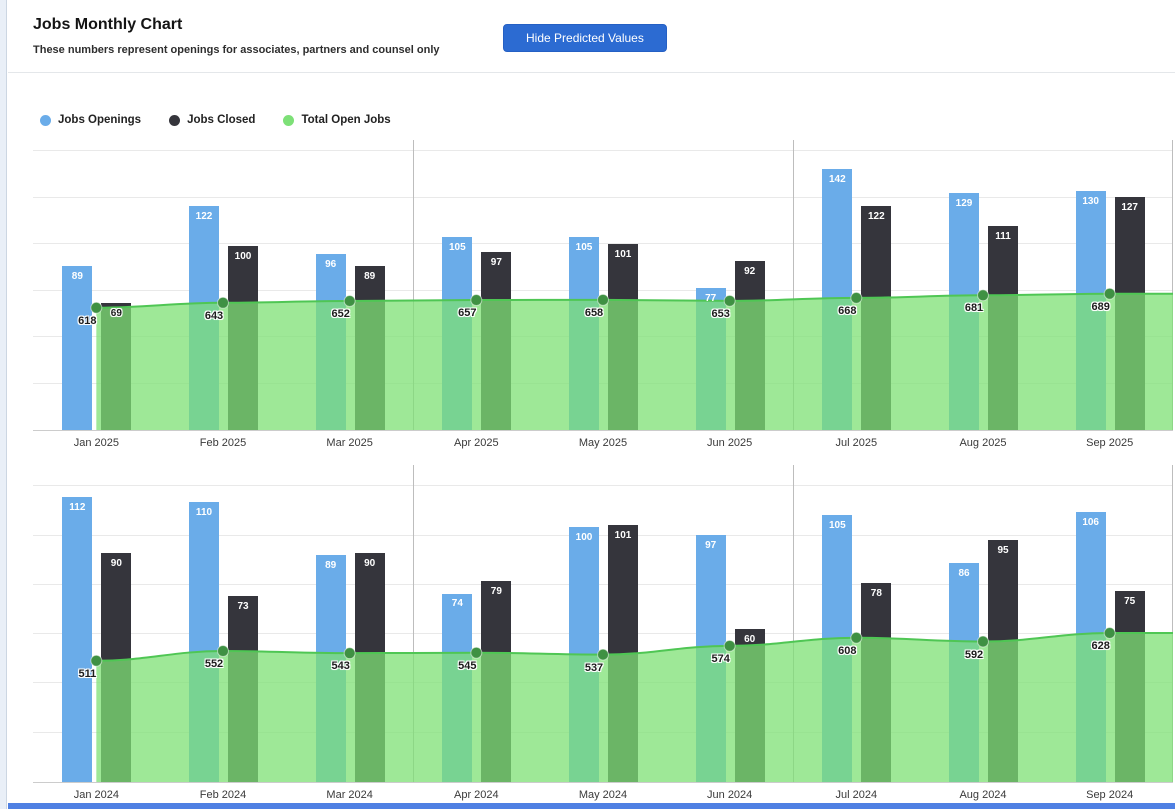 The height and width of the screenshot is (809, 1175). What do you see at coordinates (223, 443) in the screenshot?
I see `x-axis-label: Feb 2025` at bounding box center [223, 443].